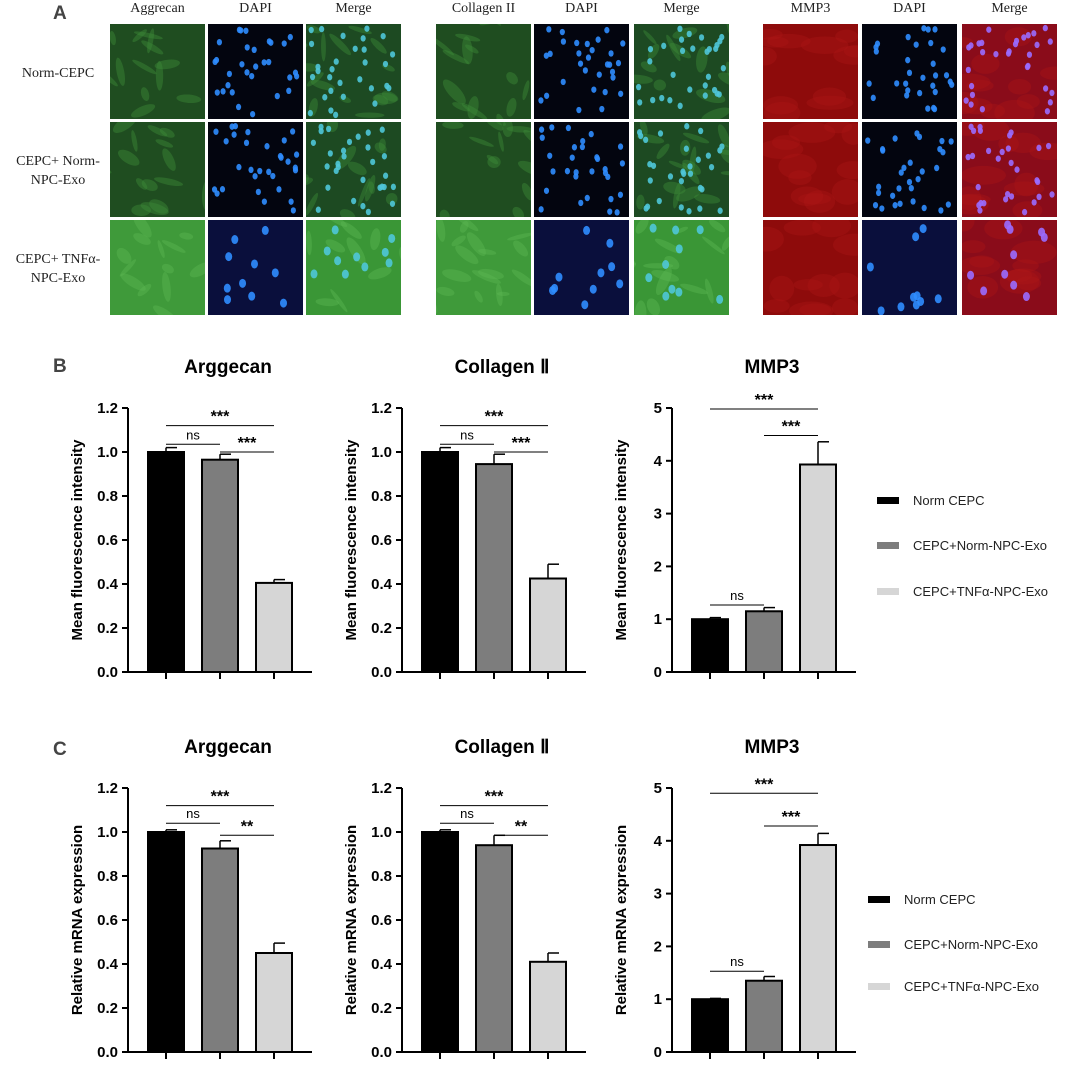  What do you see at coordinates (658, 1052) in the screenshot?
I see `y-tick-label: 0` at bounding box center [658, 1052].